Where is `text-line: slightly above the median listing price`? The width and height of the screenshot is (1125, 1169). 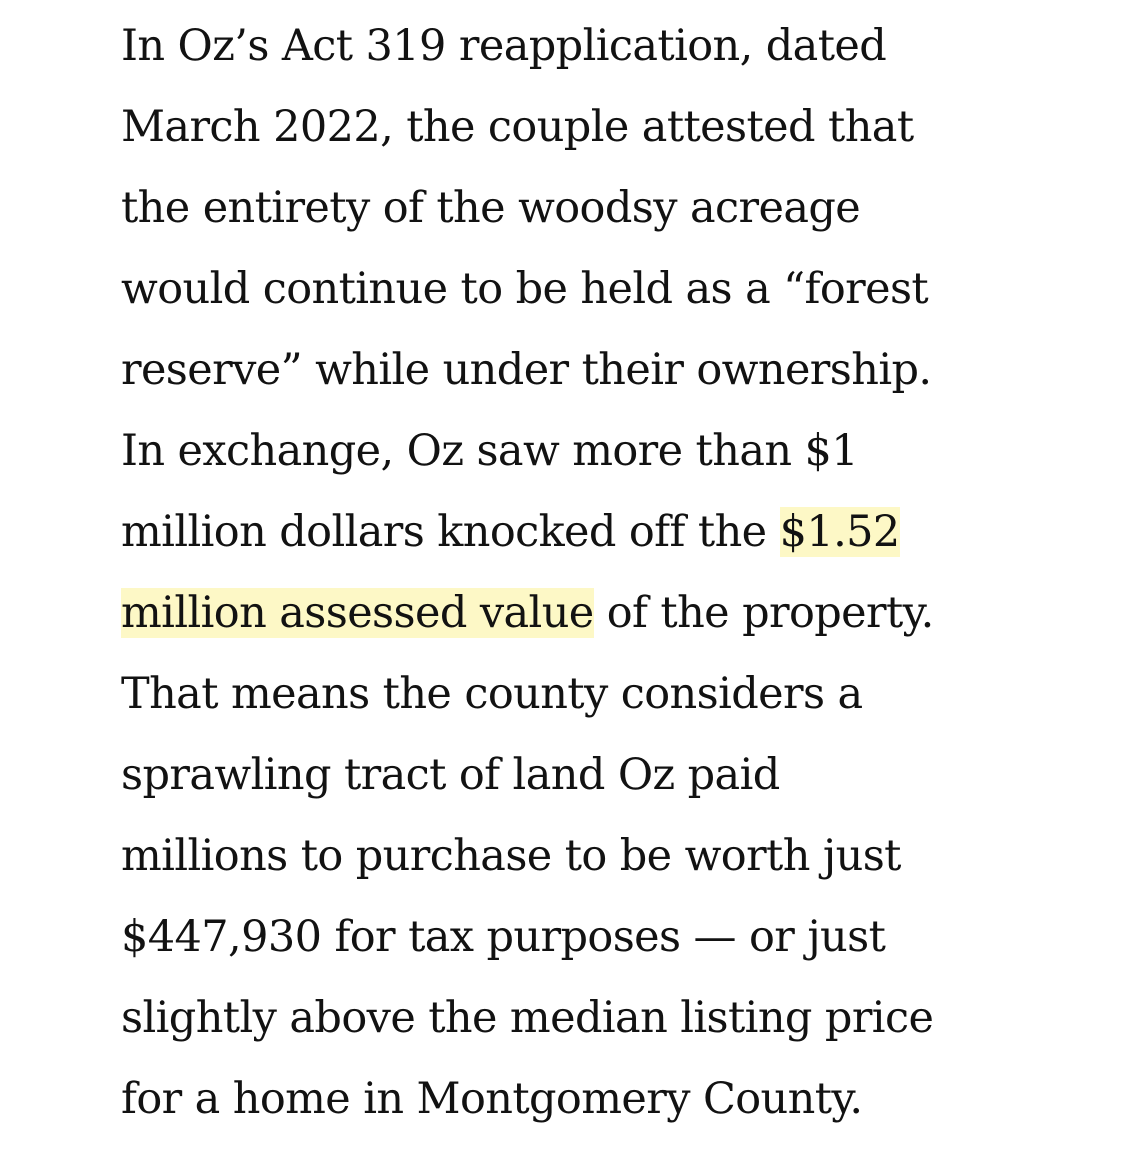
text-line: slightly above the median listing price is located at coordinates (527, 1018).